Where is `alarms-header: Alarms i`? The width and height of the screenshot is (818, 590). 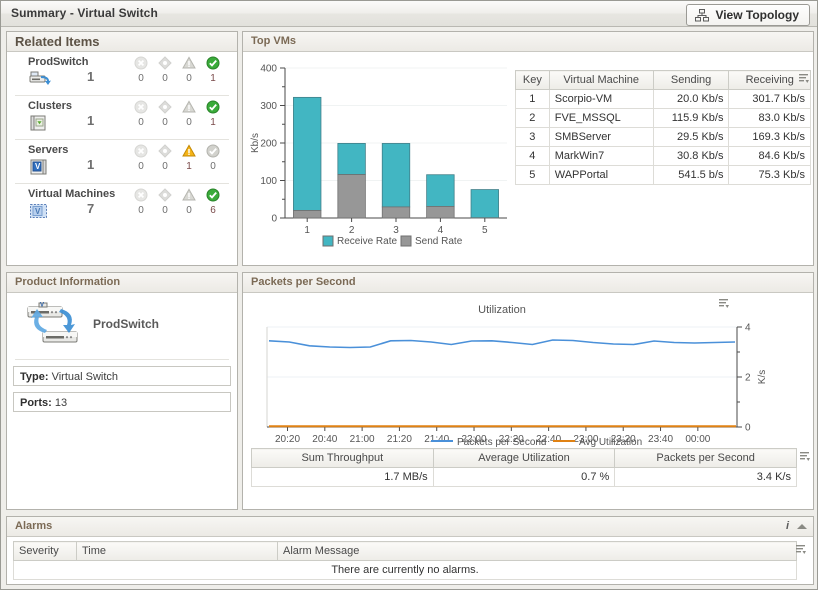
alarms-header: Alarms i is located at coordinates (410, 527).